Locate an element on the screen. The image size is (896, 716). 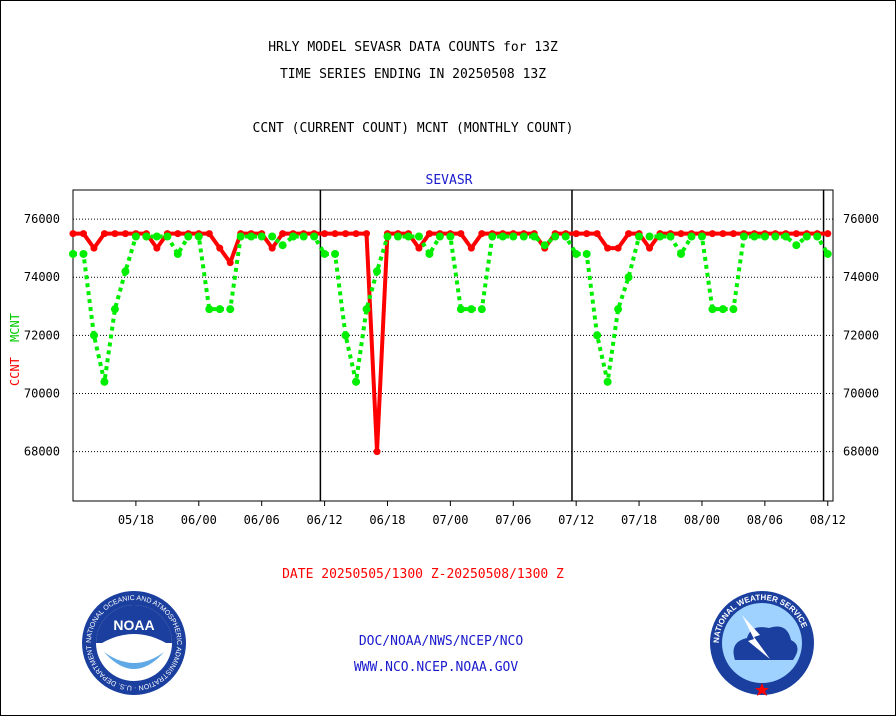
x-tick-label: 08/06 is located at coordinates (765, 520).